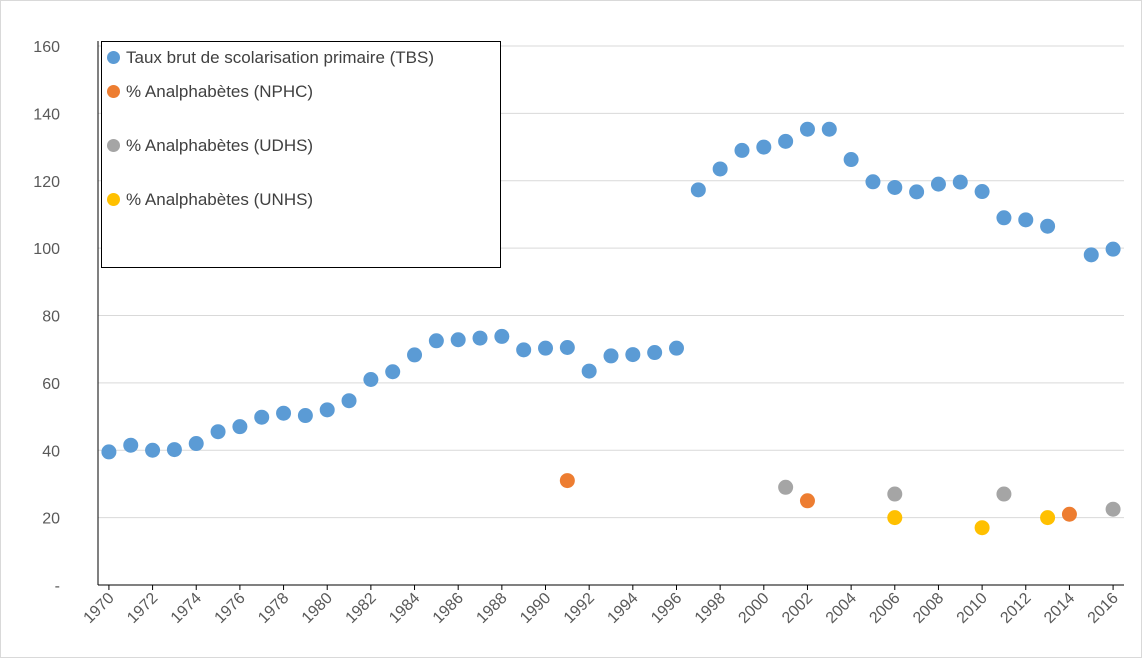 This screenshot has width=1143, height=659. I want to click on y-tick-label: -, so click(57, 586).